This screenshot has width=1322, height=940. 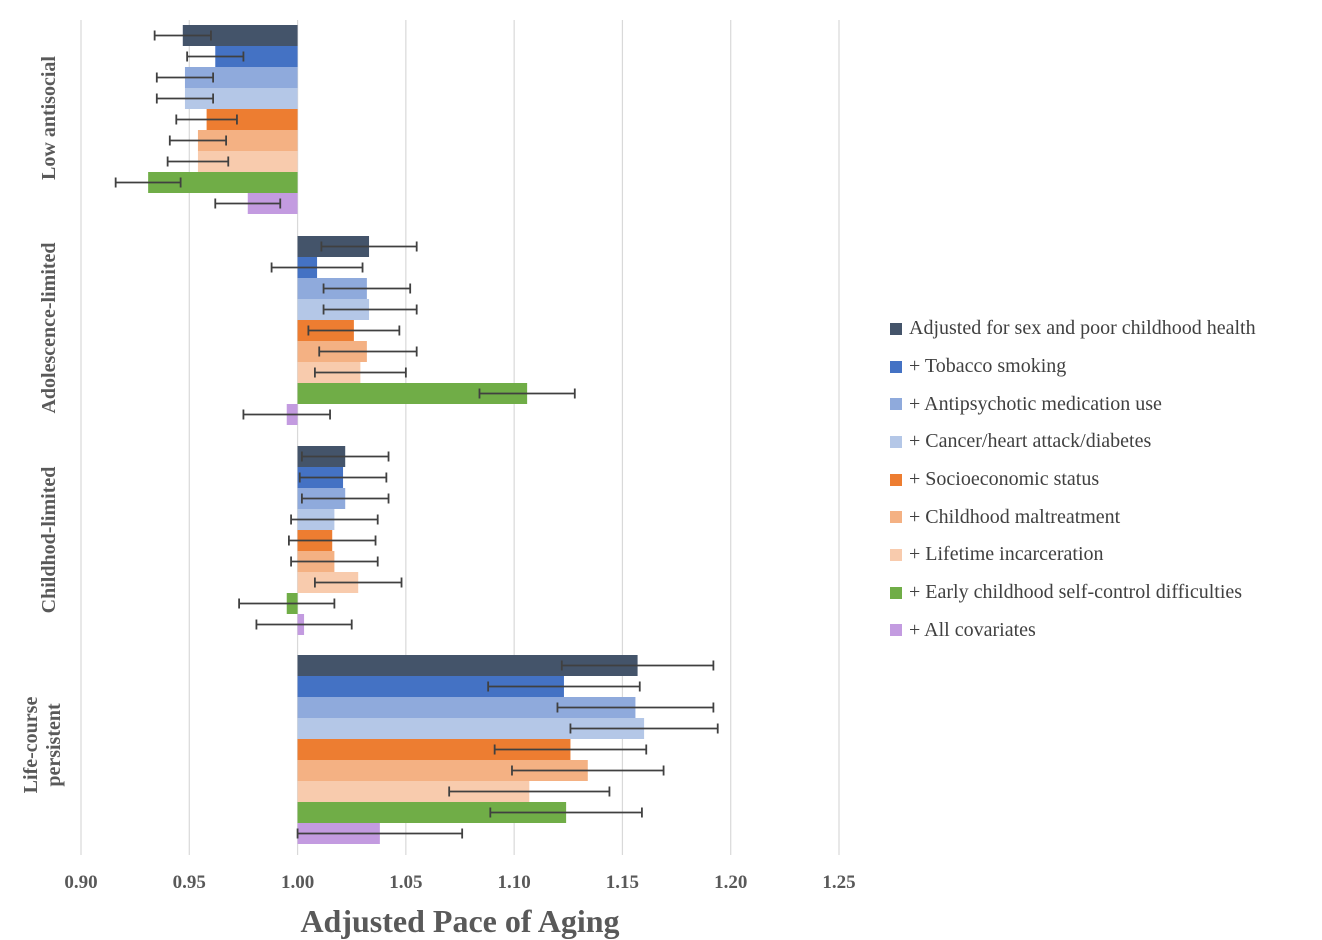 I want to click on x-tick-label: 1.20, so click(x=730, y=882).